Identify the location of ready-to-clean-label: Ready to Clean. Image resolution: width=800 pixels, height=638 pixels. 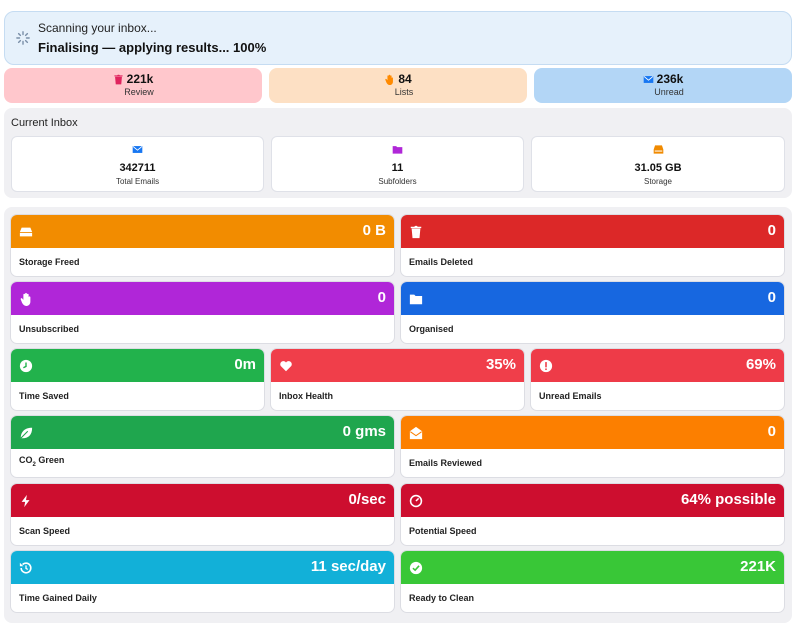
(442, 598).